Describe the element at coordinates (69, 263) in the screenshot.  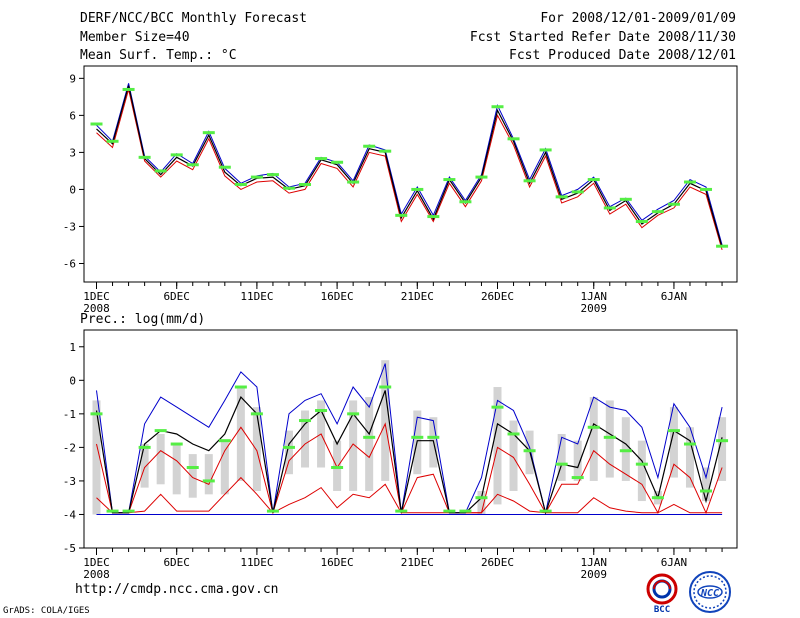
I see `temp-ytick-label: -6` at that location.